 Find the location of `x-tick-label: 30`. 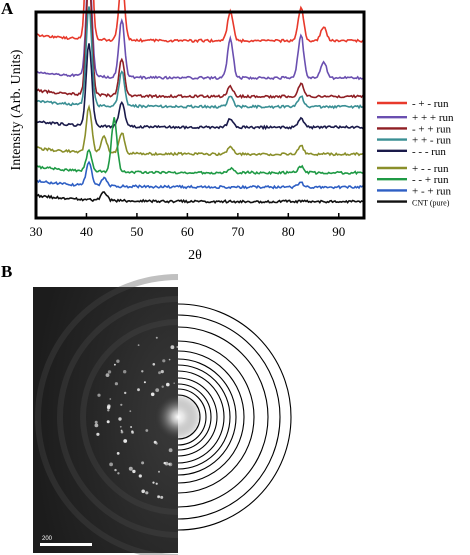

x-tick-label: 30 is located at coordinates (36, 231).